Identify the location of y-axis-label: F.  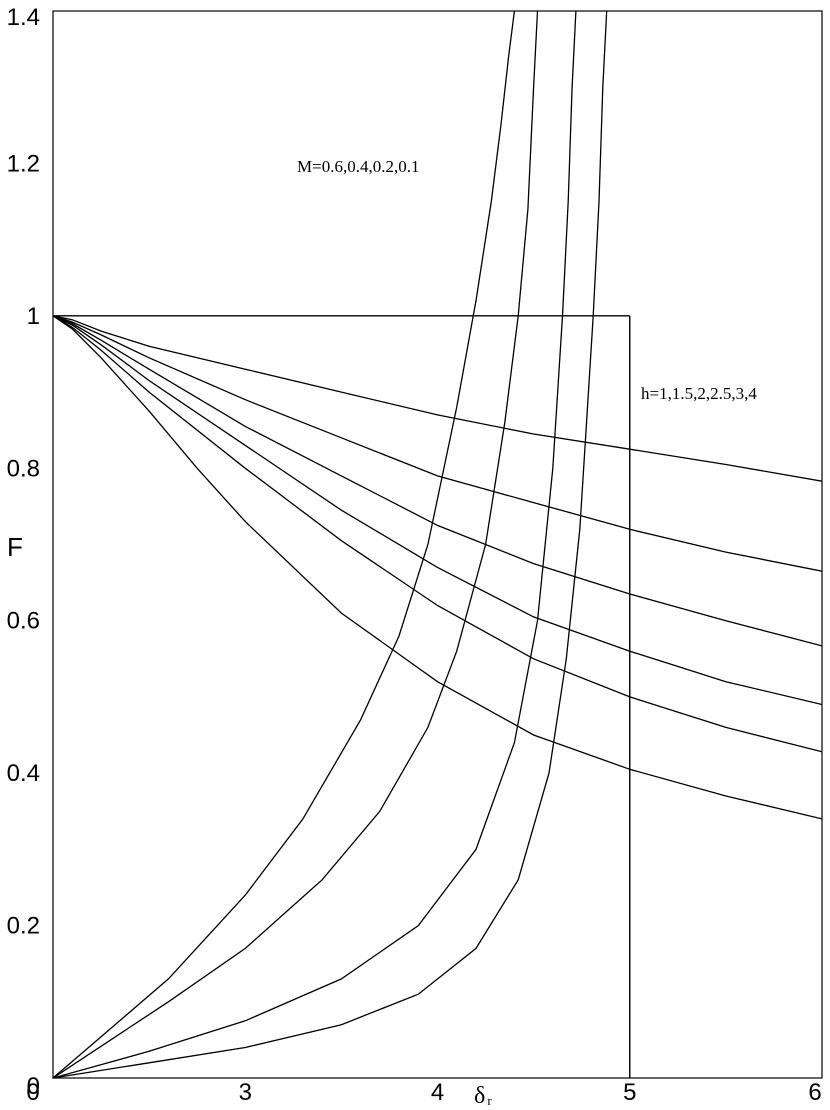
(15, 547).